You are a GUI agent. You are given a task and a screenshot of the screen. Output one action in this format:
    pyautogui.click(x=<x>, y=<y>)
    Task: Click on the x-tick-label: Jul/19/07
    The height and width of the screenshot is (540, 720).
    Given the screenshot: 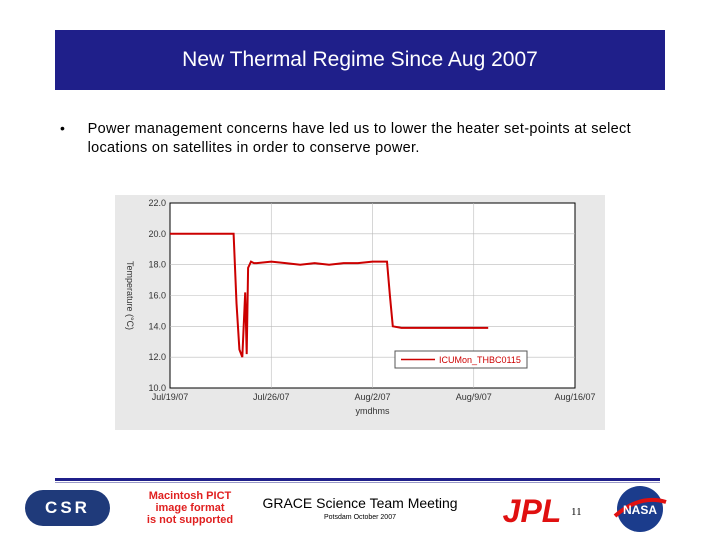 What is the action you would take?
    pyautogui.click(x=170, y=397)
    